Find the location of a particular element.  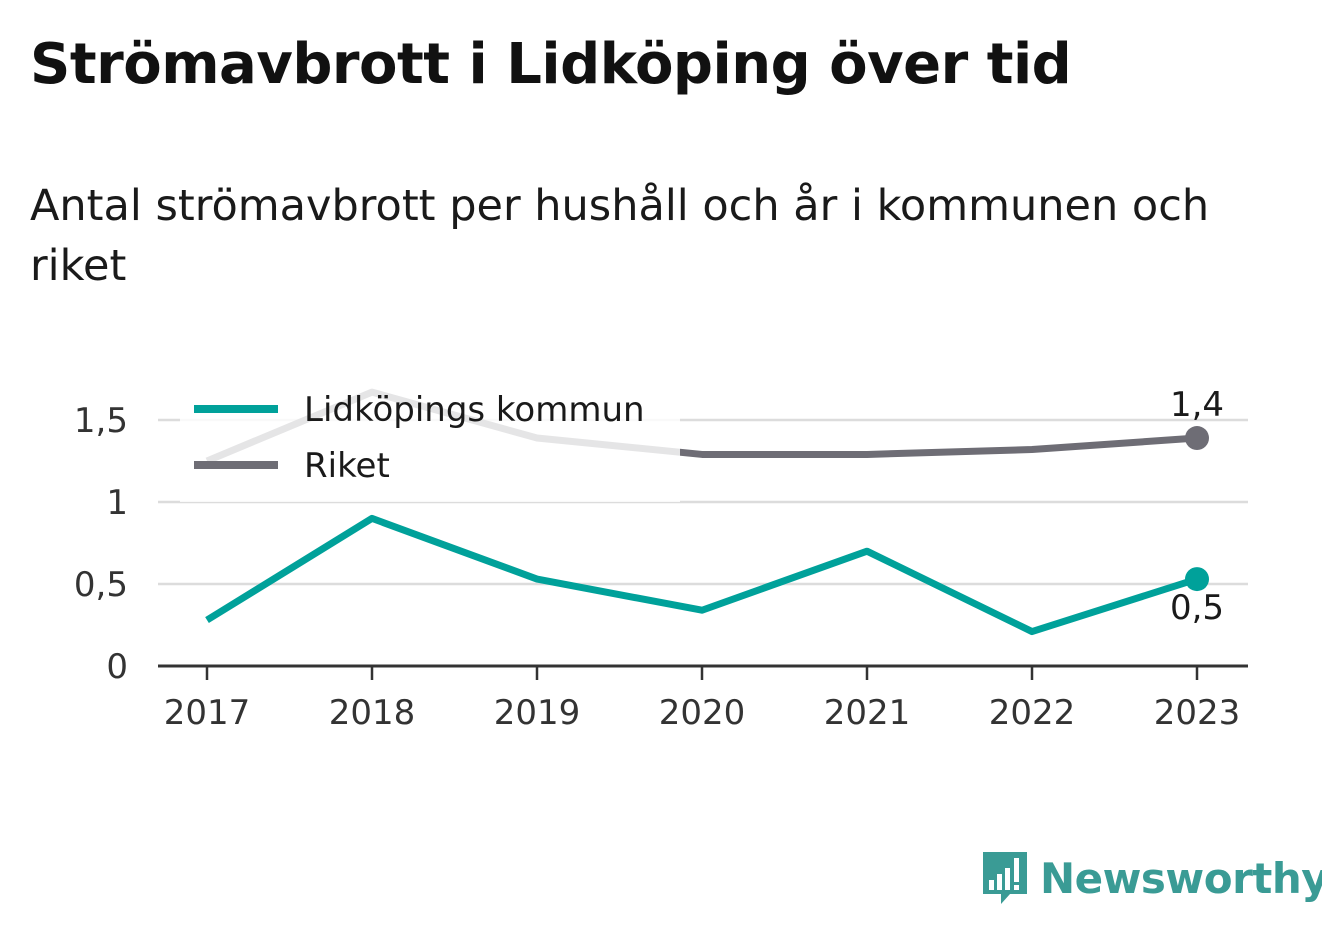

legend-label: Riket is located at coordinates (347, 466).